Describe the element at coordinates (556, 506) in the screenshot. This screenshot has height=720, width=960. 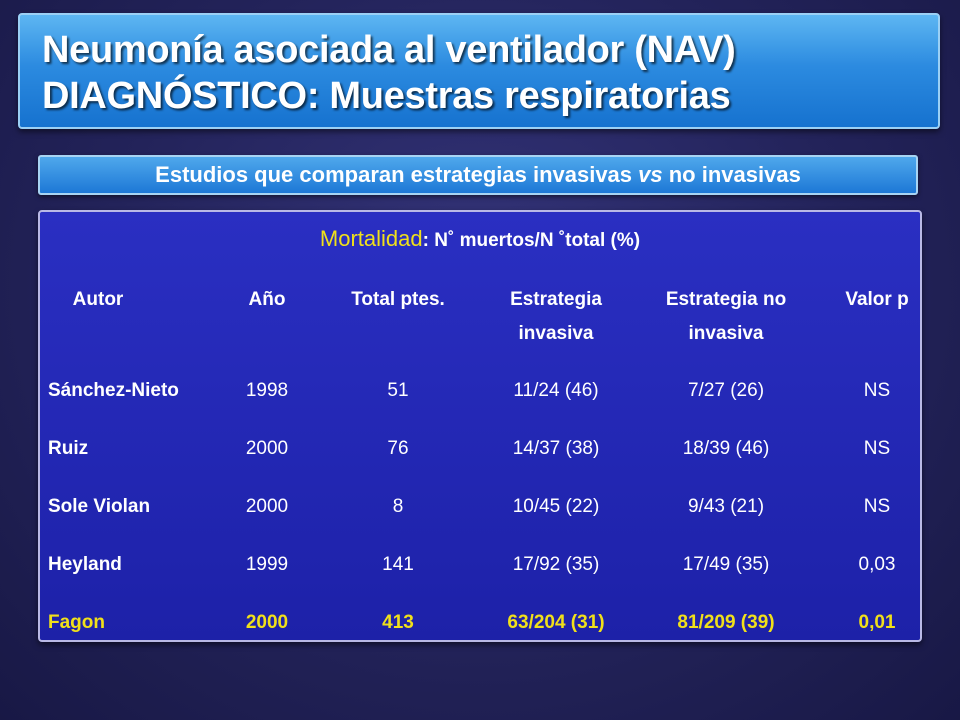
I see `row-invasive: 10/45 (22)` at that location.